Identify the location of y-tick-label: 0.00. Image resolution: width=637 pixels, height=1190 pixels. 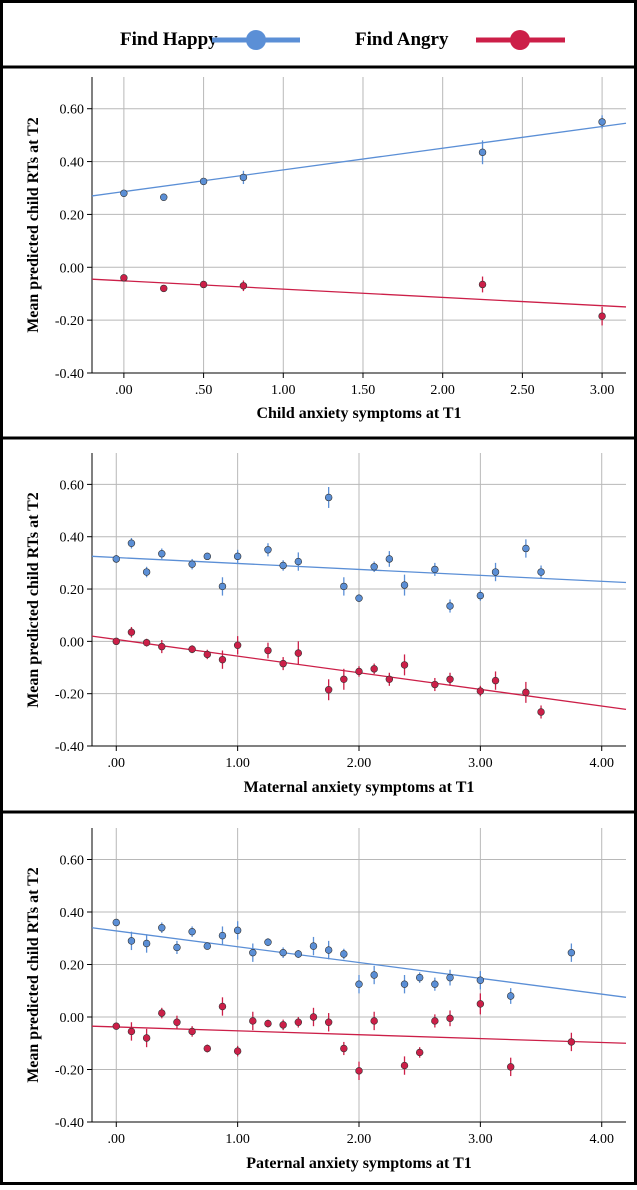
(72, 268).